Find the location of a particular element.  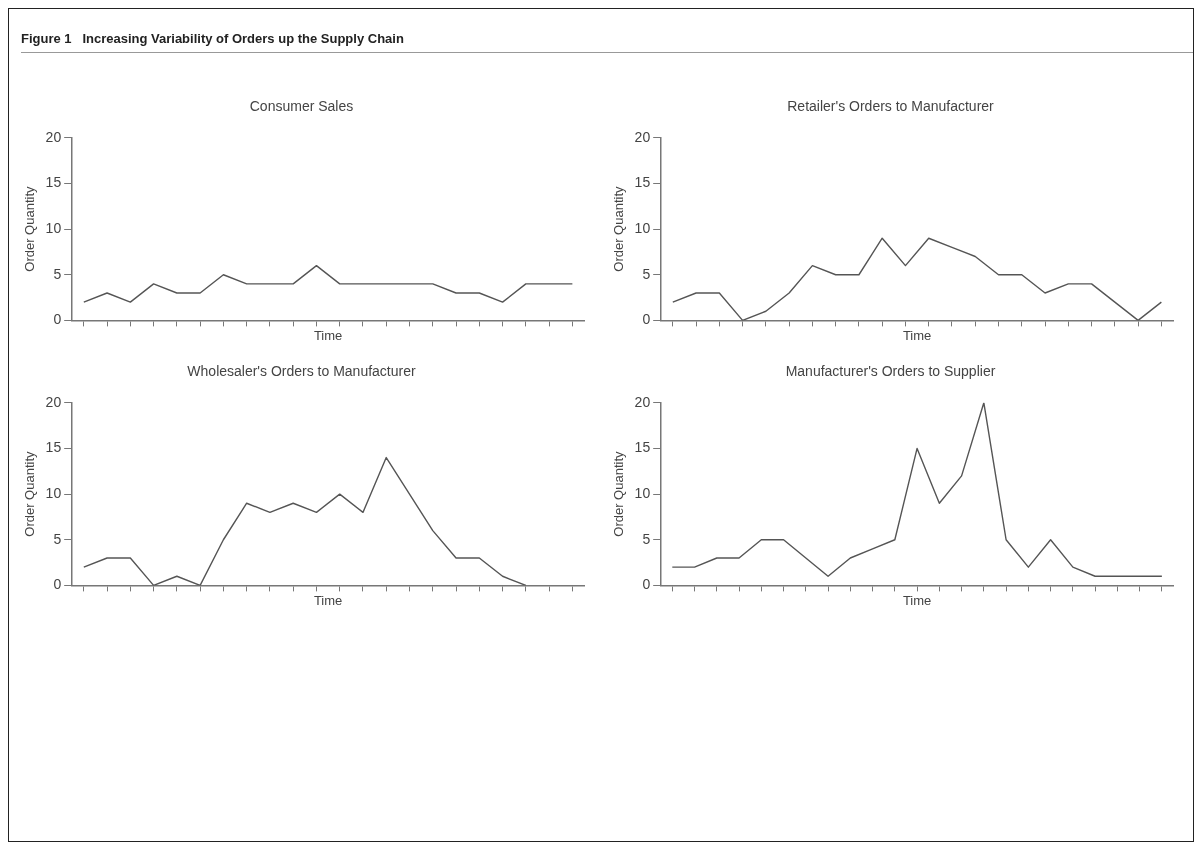

caption: Figure 1 Increasing Variability of Orders up the Supply Chain is located at coordinates (607, 42).